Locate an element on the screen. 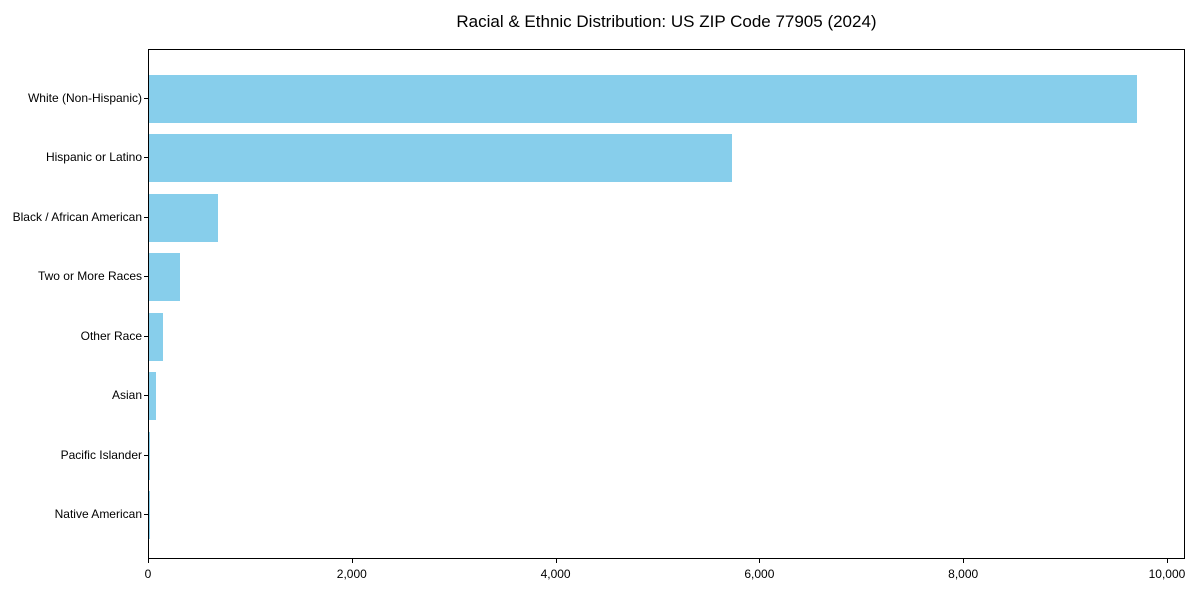 The width and height of the screenshot is (1200, 600). y-tick-label: Asian is located at coordinates (126, 395).